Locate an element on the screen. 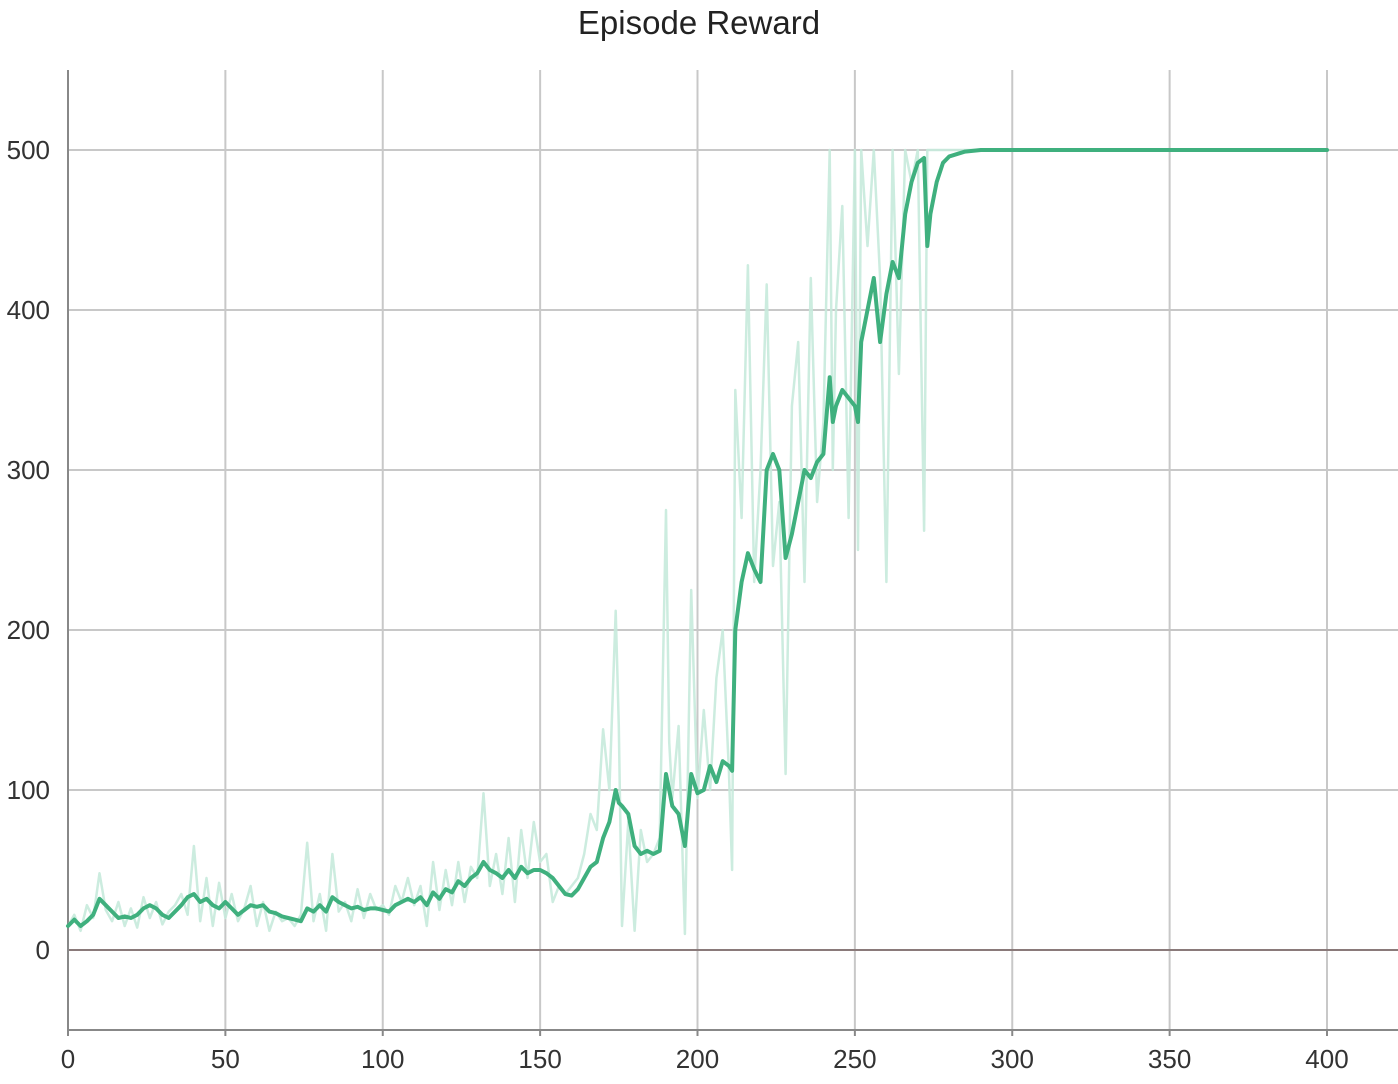 The image size is (1398, 1084). y-tick-label: 400 is located at coordinates (28, 310).